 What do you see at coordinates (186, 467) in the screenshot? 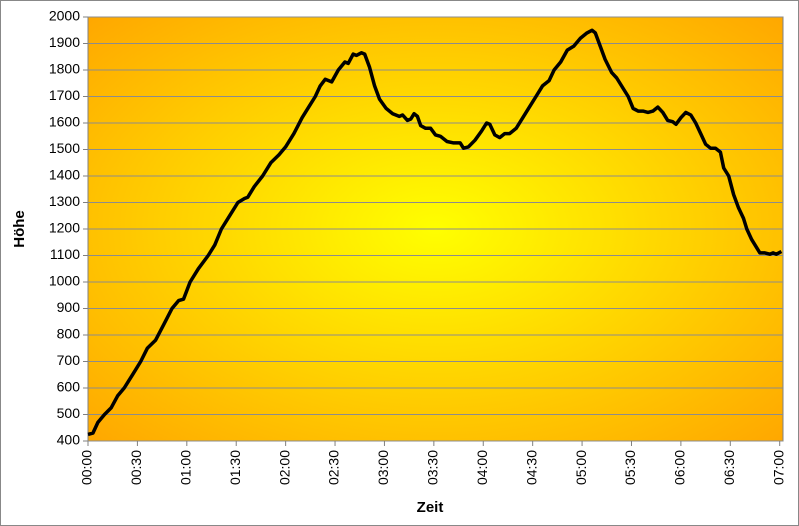
I see `x-tick-label: 01:00` at bounding box center [186, 467].